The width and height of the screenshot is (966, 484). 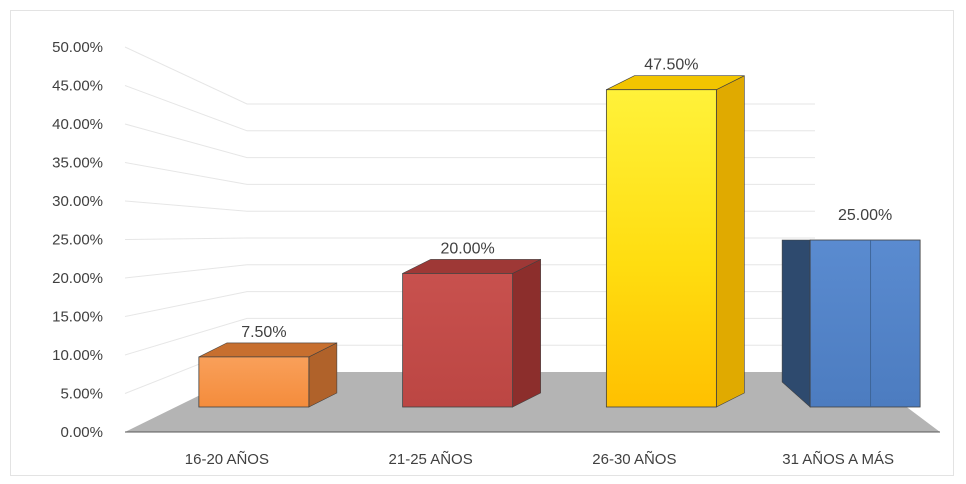 What do you see at coordinates (77, 278) in the screenshot?
I see `y-tick-label: 20.00%` at bounding box center [77, 278].